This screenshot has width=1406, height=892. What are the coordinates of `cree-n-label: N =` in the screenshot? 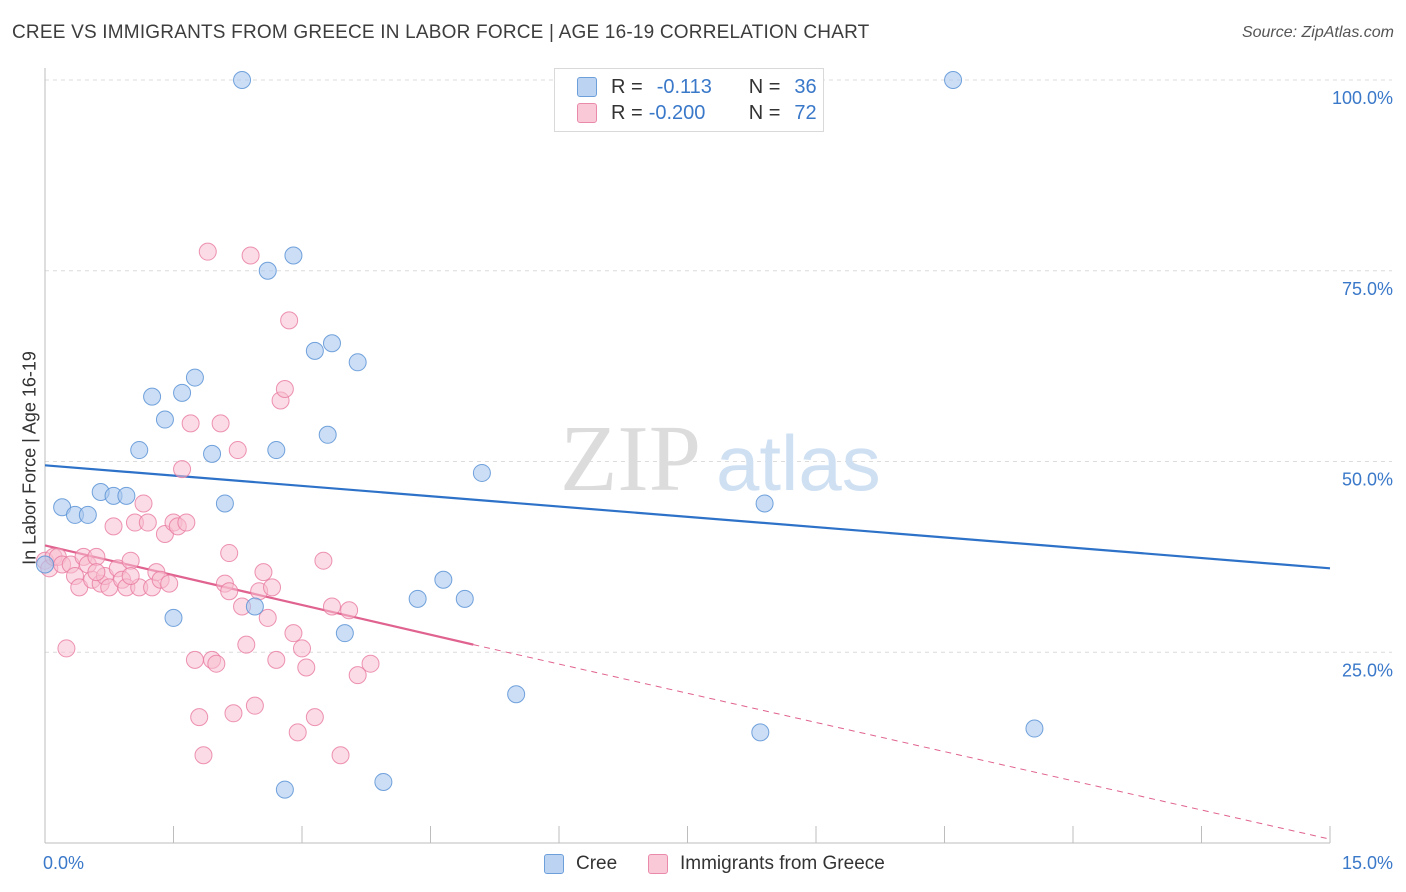 It's located at (764, 86).